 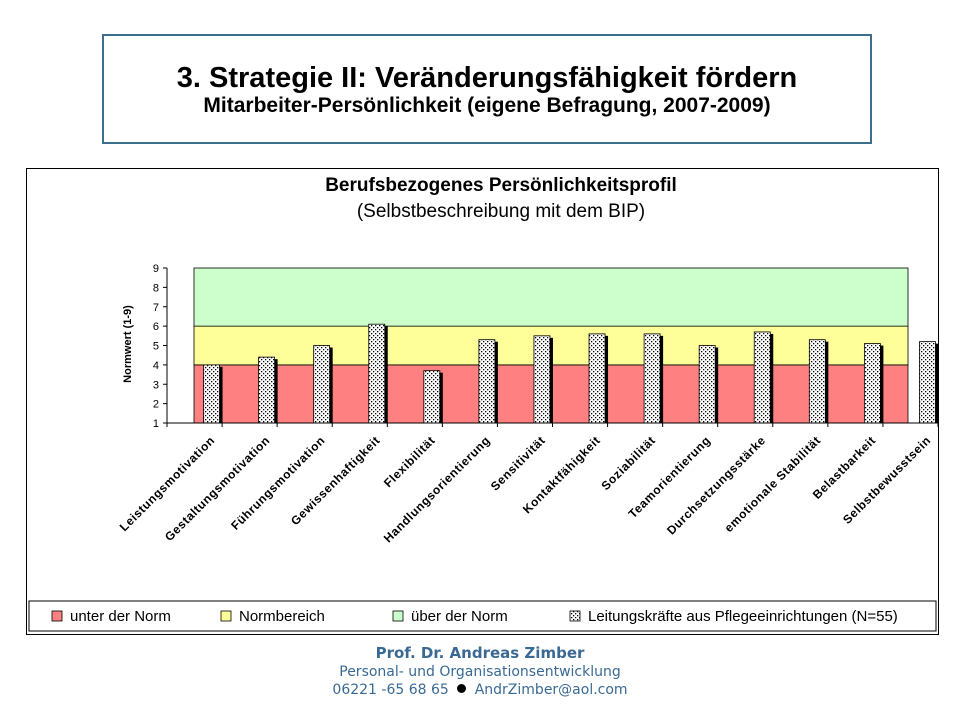 What do you see at coordinates (156, 405) in the screenshot?
I see `y-tick-label: 2` at bounding box center [156, 405].